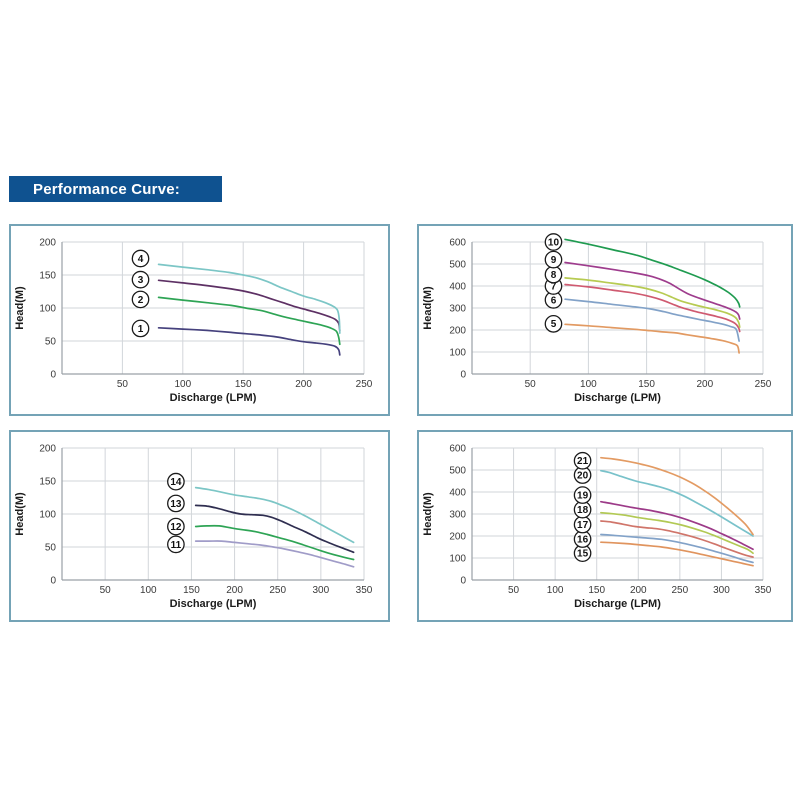  Describe the element at coordinates (554, 275) in the screenshot. I see `curve-label-number-8: 8` at that location.